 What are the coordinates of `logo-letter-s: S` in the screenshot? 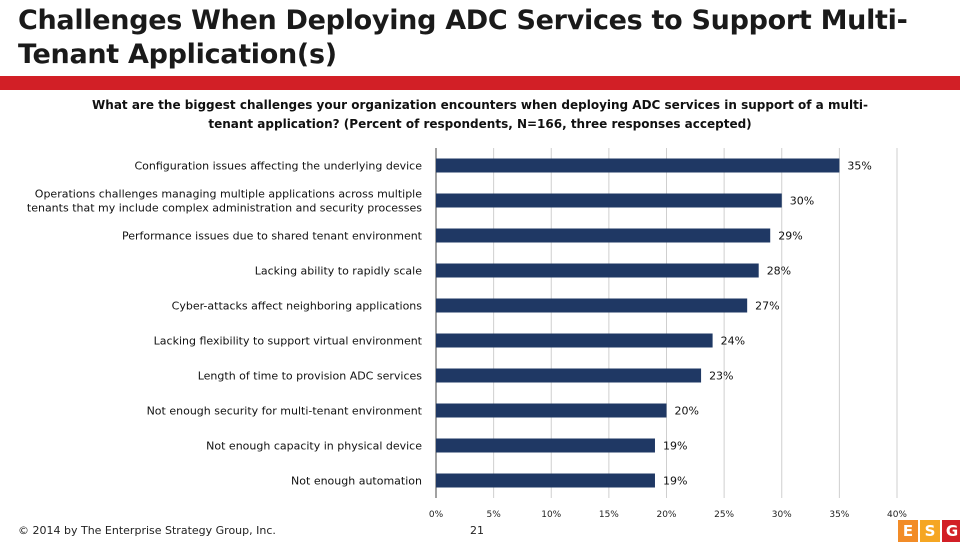 It's located at (930, 531).